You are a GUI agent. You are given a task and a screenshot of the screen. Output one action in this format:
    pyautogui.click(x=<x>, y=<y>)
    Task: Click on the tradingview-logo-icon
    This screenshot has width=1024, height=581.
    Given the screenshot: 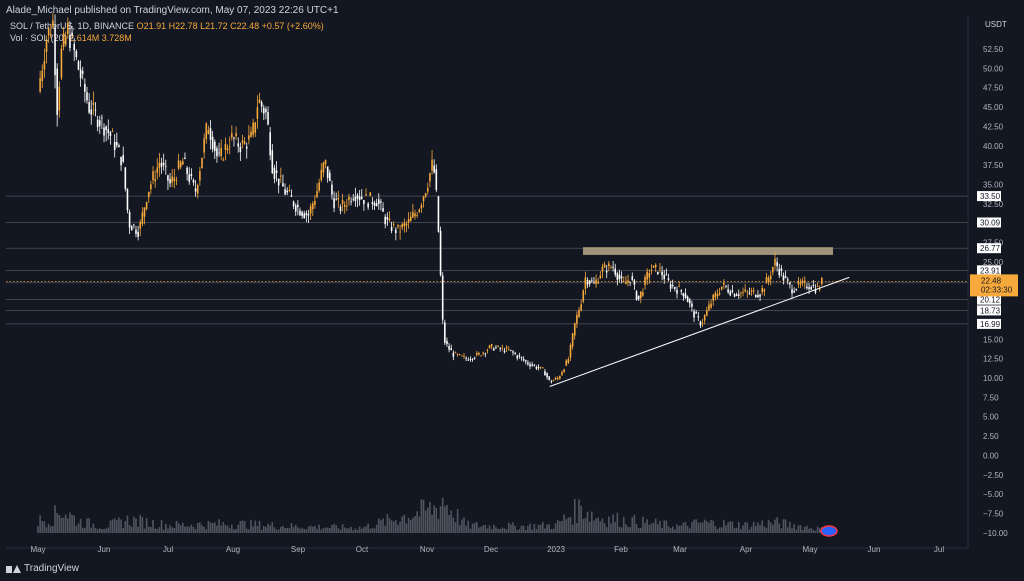 What is the action you would take?
    pyautogui.click(x=13, y=569)
    